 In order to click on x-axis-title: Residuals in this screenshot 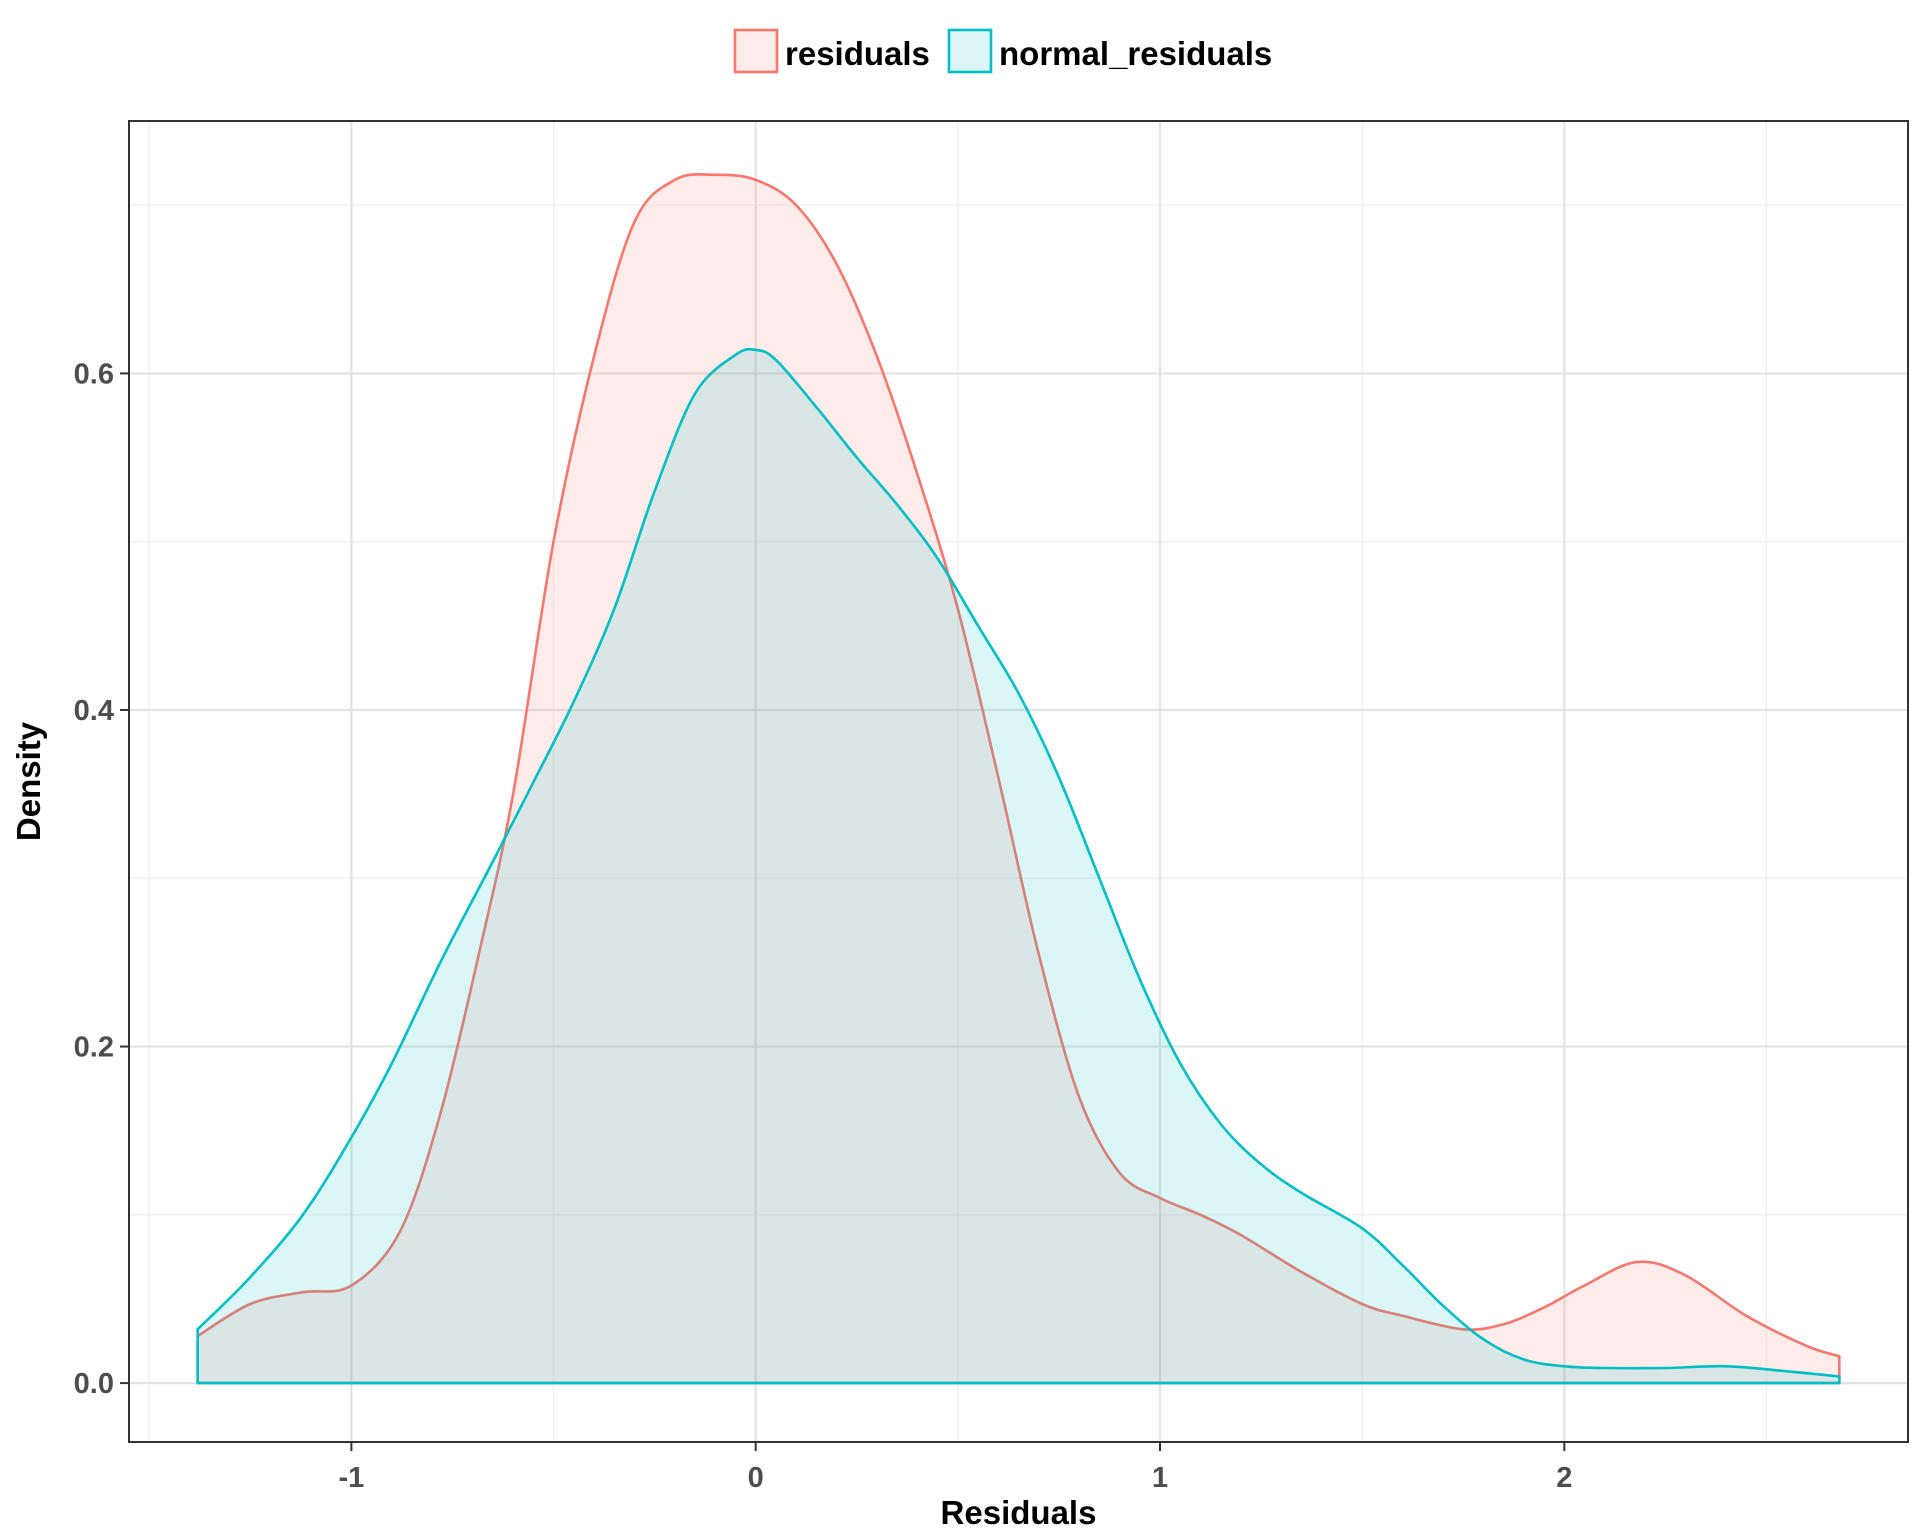, I will do `click(1019, 1512)`.